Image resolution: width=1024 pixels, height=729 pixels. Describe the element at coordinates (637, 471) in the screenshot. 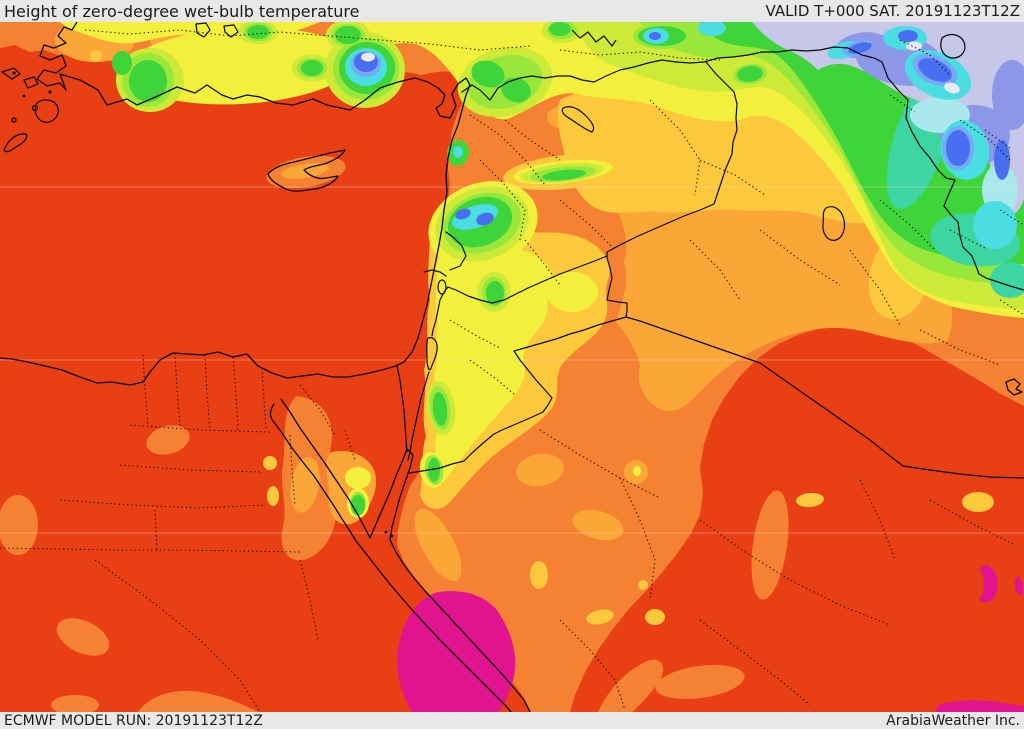

I see `contour-yellow-dot` at that location.